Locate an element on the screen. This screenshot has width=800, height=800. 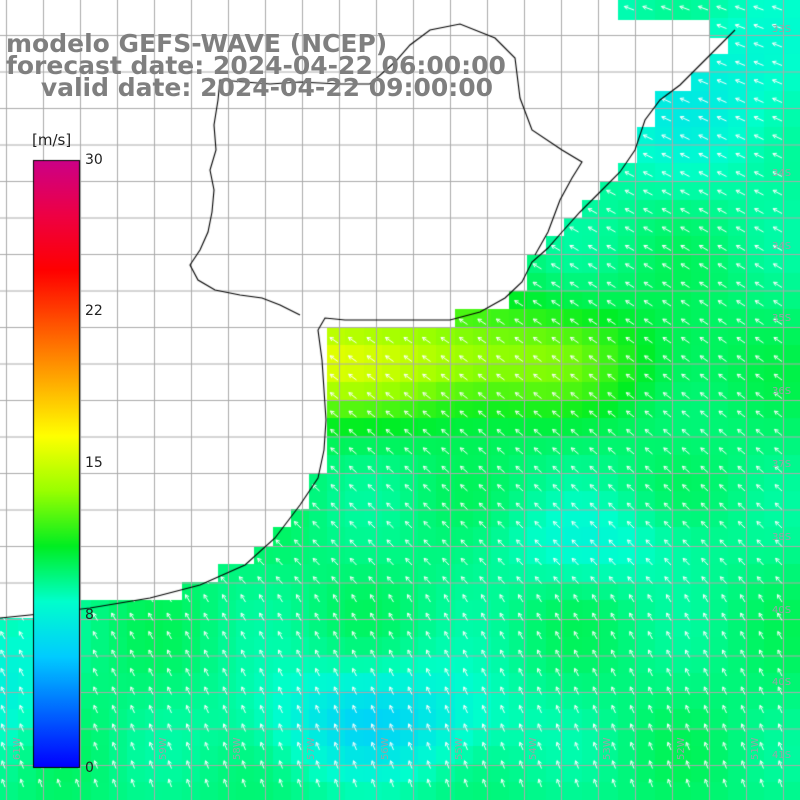
lat-label-35s: 35S is located at coordinates (782, 318).